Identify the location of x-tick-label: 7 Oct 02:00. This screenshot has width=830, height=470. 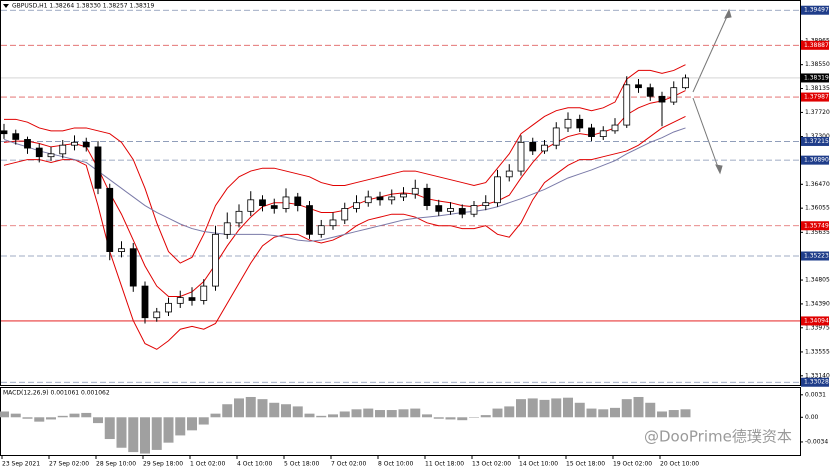
(348, 464).